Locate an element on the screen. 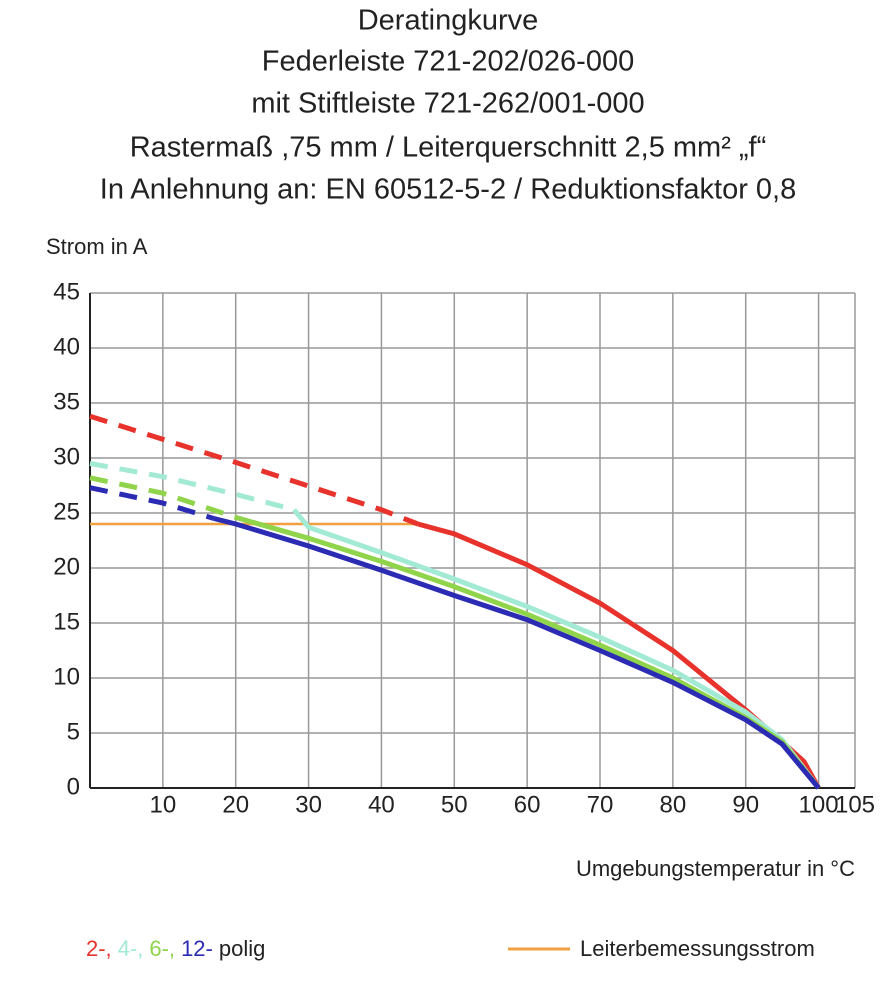 The height and width of the screenshot is (1000, 896). x-tick-label: 50 is located at coordinates (454, 804).